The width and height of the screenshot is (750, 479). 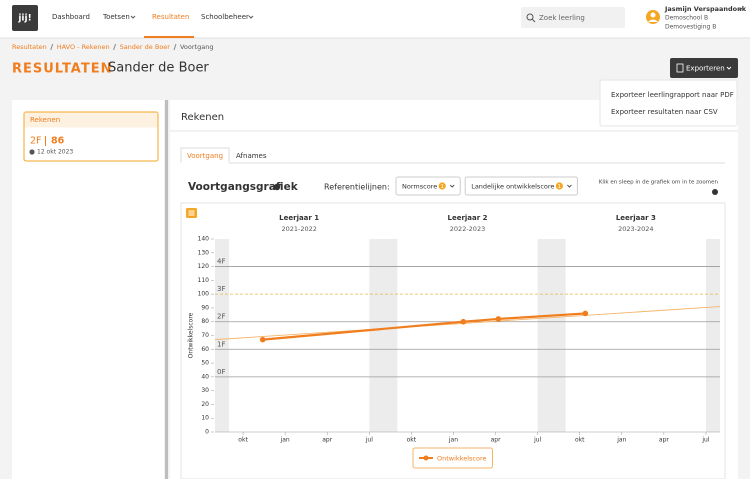 What do you see at coordinates (91, 120) in the screenshot?
I see `subject-card-header` at bounding box center [91, 120].